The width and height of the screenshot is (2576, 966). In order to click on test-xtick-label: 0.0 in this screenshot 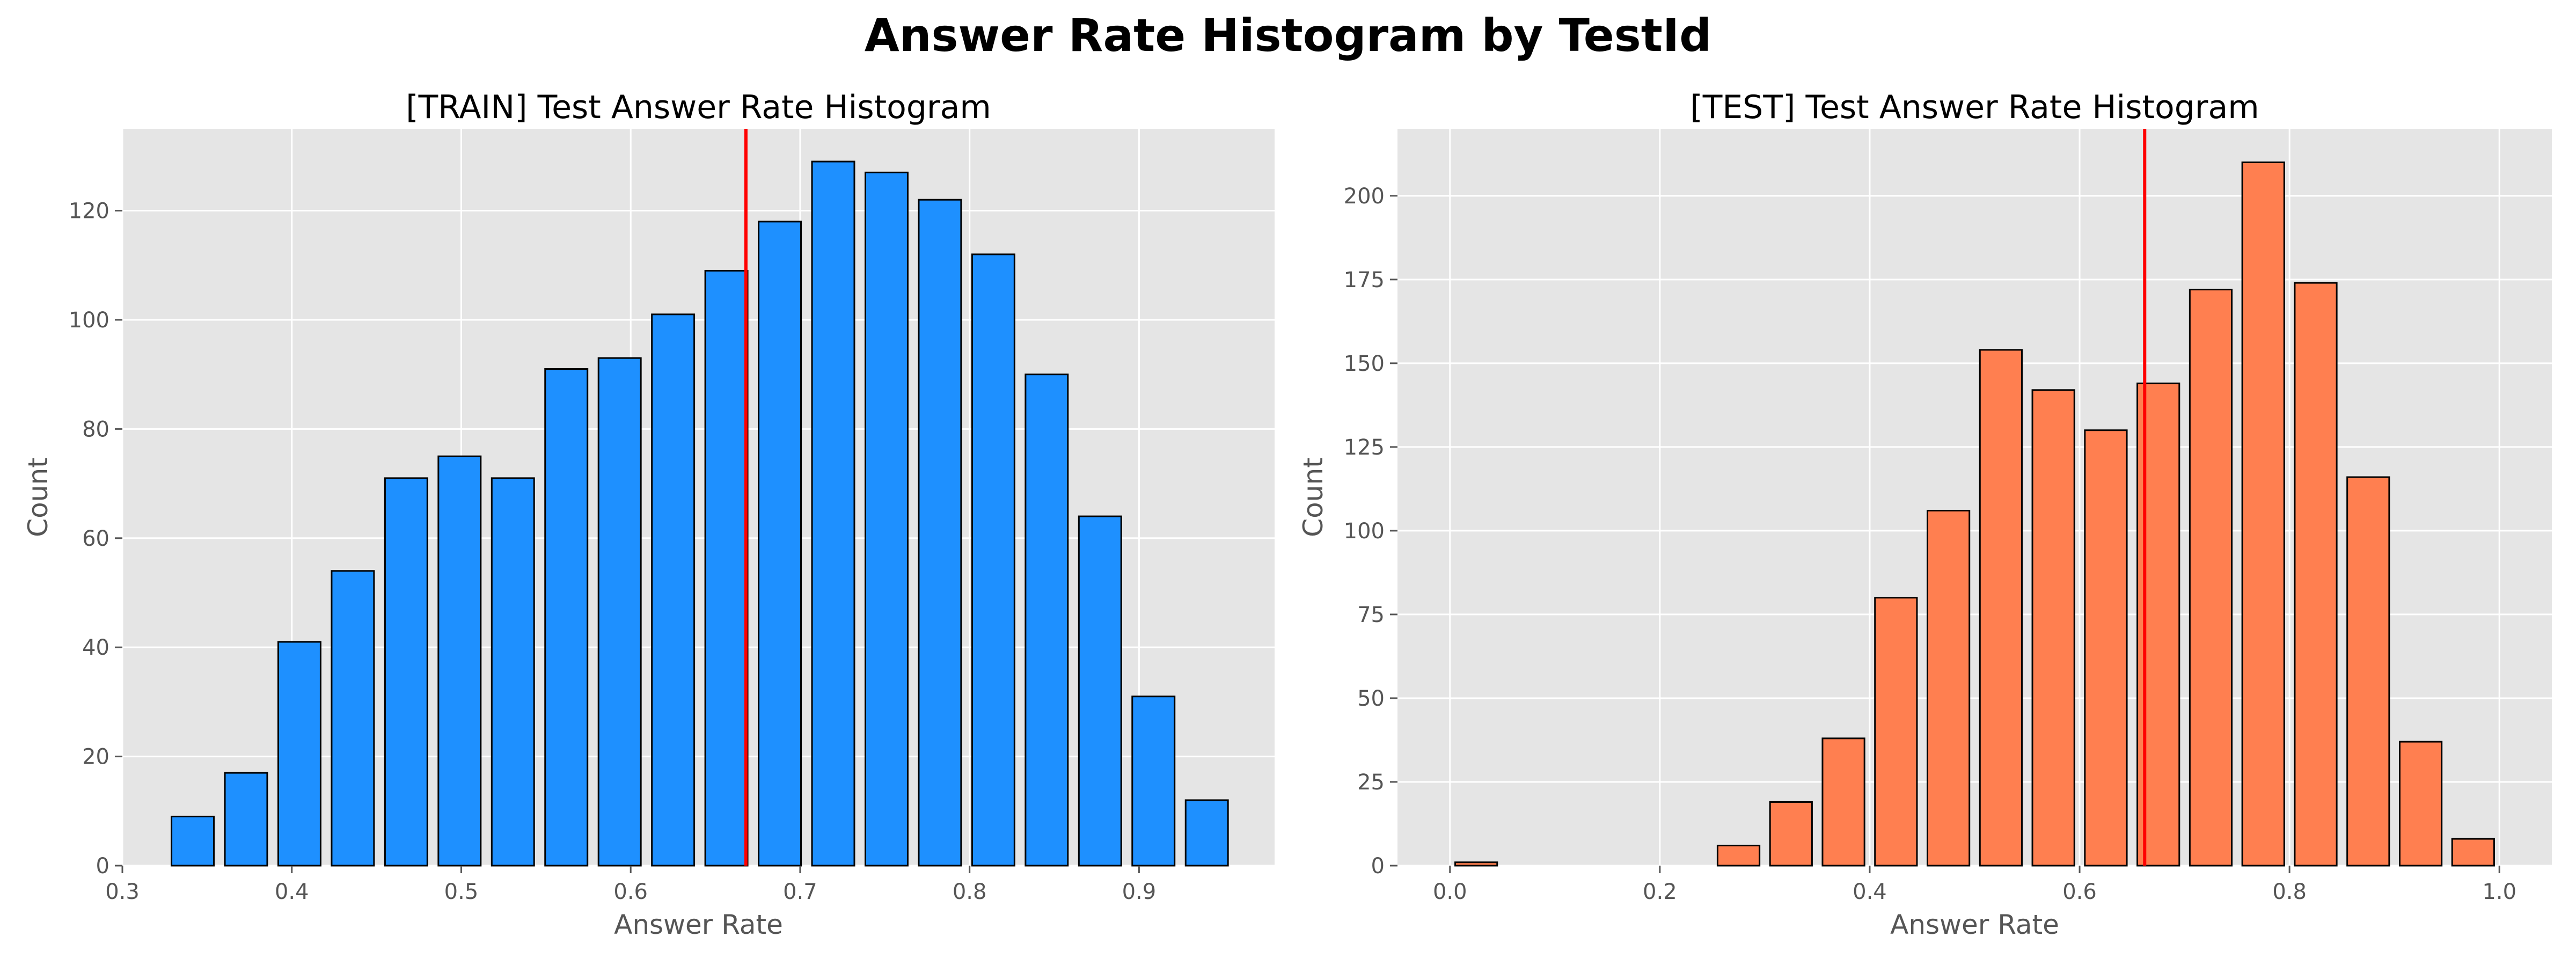, I will do `click(1450, 892)`.